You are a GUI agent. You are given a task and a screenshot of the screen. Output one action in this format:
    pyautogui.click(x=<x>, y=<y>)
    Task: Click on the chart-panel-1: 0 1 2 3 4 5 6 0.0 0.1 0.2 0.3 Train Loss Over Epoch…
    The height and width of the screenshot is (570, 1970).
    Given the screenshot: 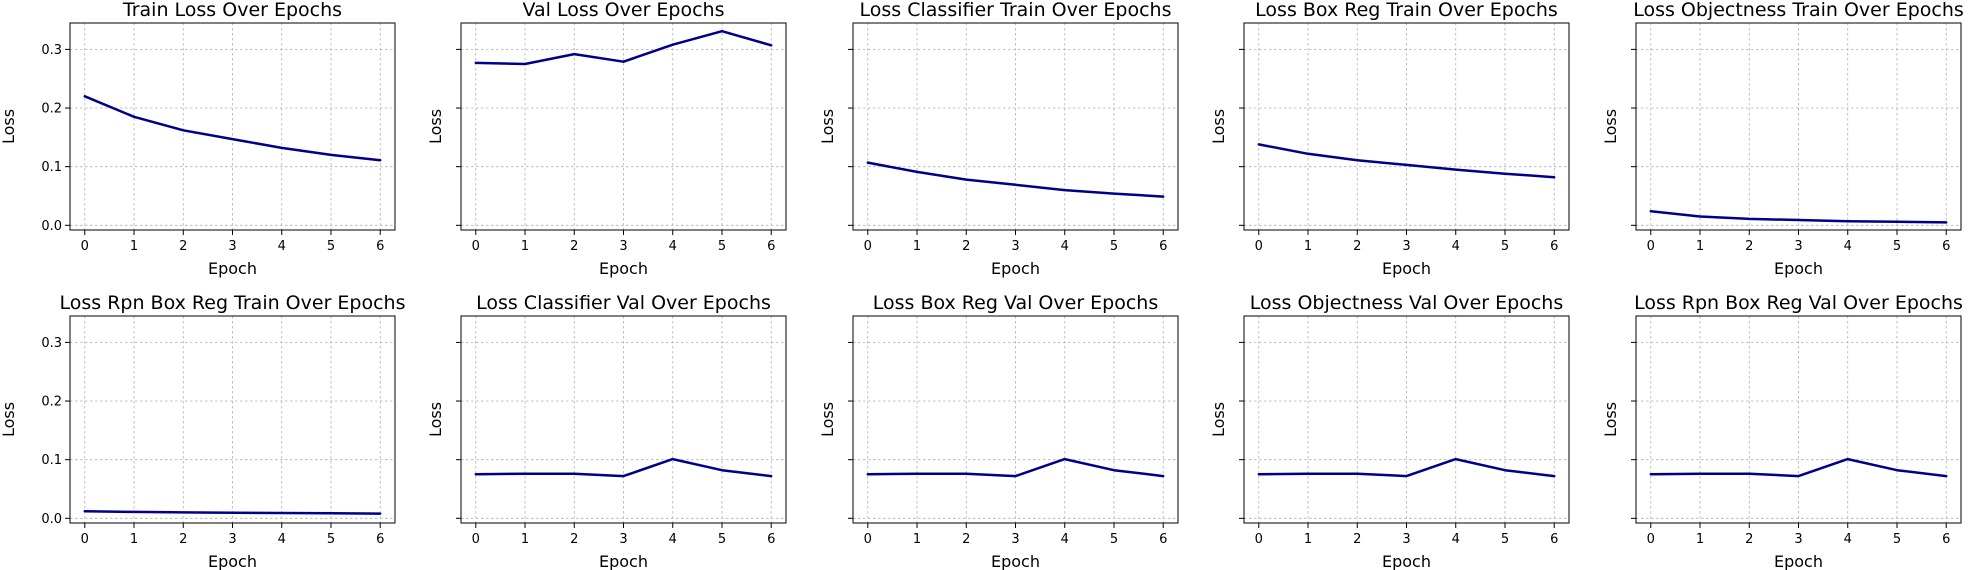 What is the action you would take?
    pyautogui.click(x=198, y=139)
    